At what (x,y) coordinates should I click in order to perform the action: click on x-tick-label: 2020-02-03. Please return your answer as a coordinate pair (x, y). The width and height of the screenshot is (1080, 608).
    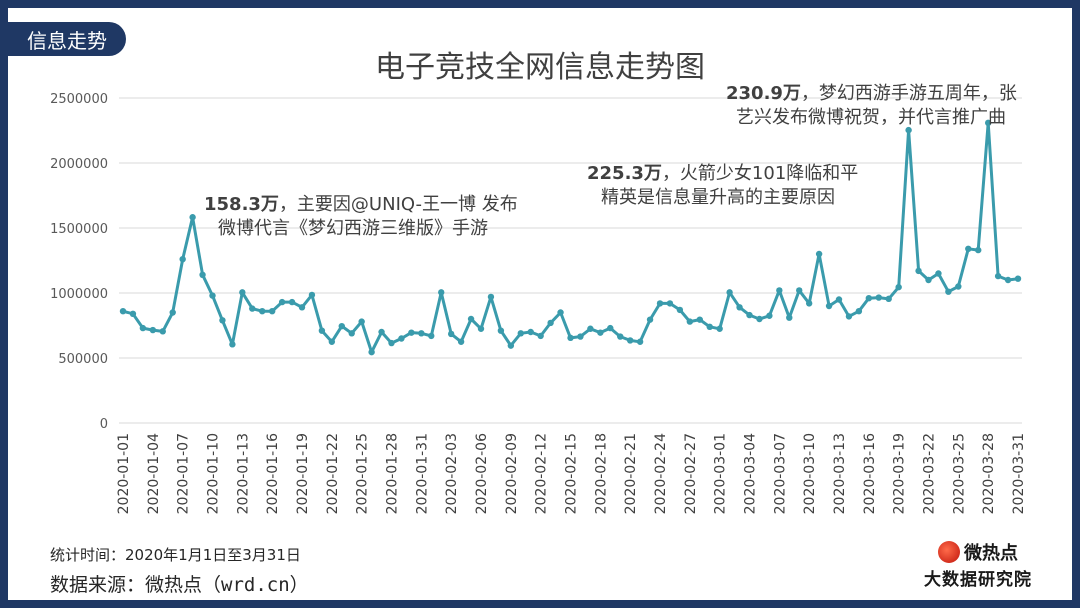
    Looking at the image, I should click on (452, 473).